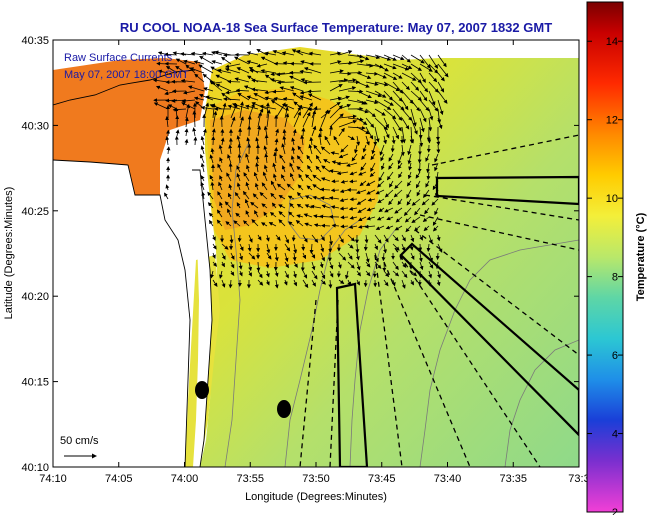 The image size is (651, 515). Describe the element at coordinates (35, 297) in the screenshot. I see `y-tick-label: 40:20` at that location.